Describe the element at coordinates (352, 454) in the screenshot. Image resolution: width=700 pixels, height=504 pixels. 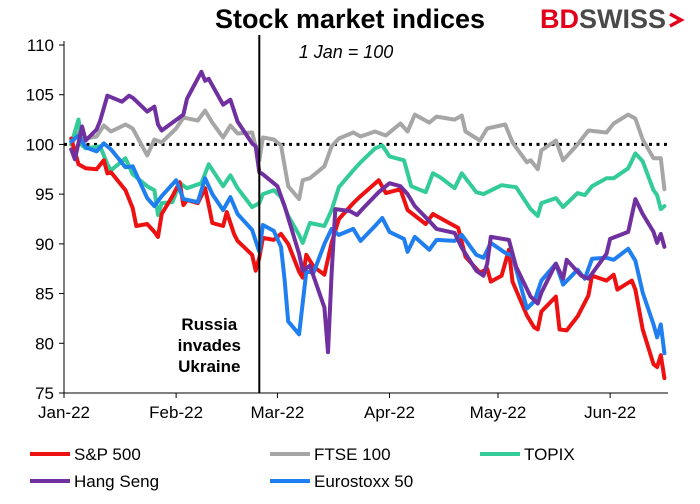
I see `legend-label: FTSE 100` at that location.